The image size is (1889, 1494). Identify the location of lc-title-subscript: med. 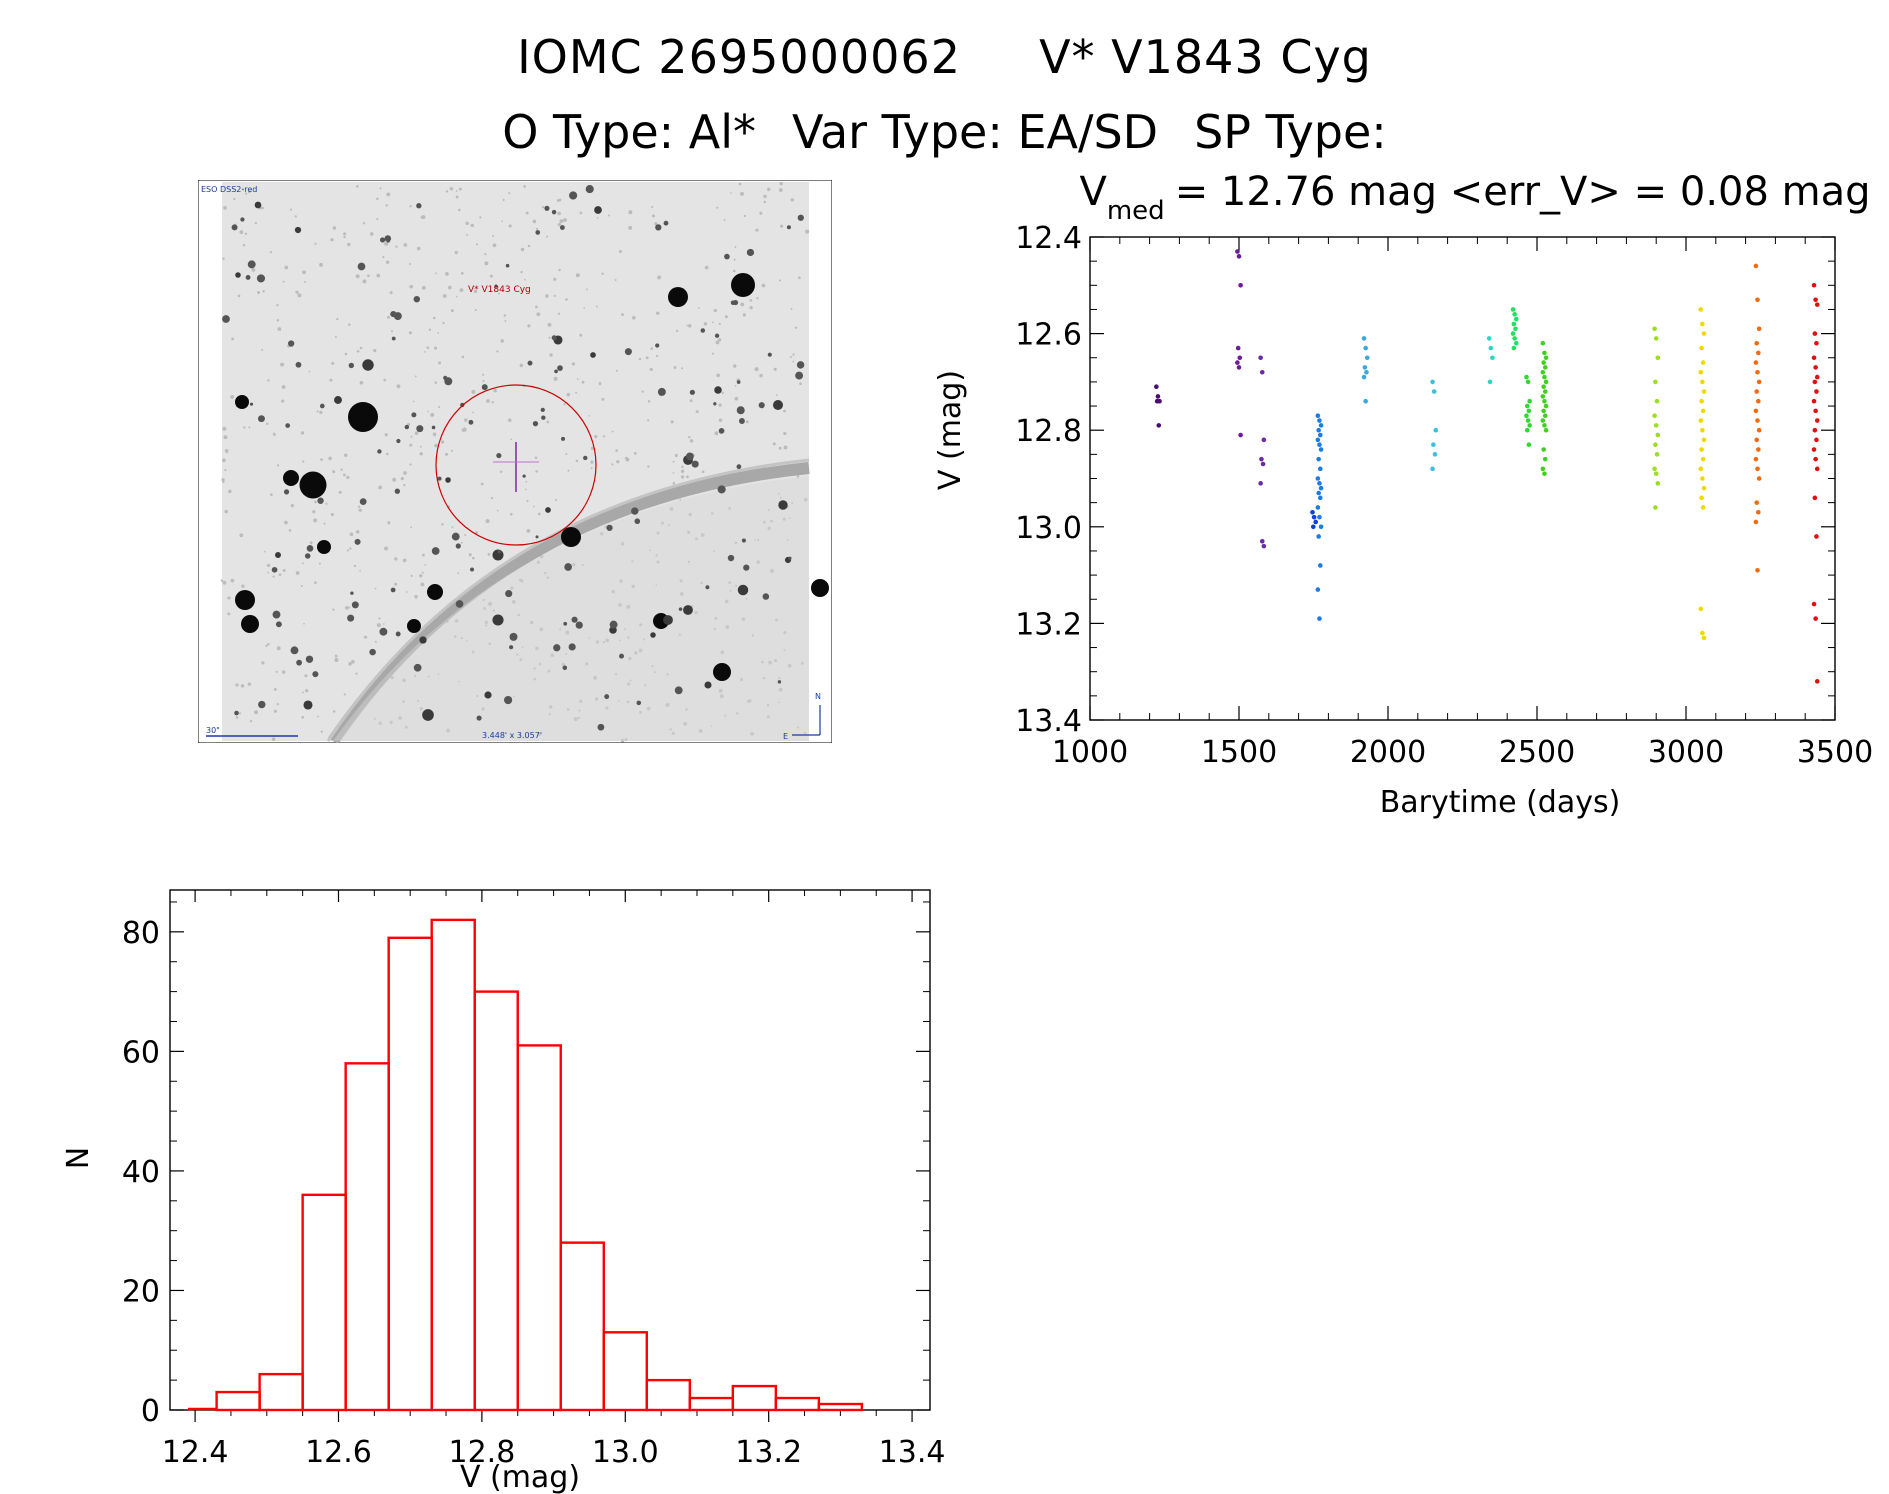
(1136, 211).